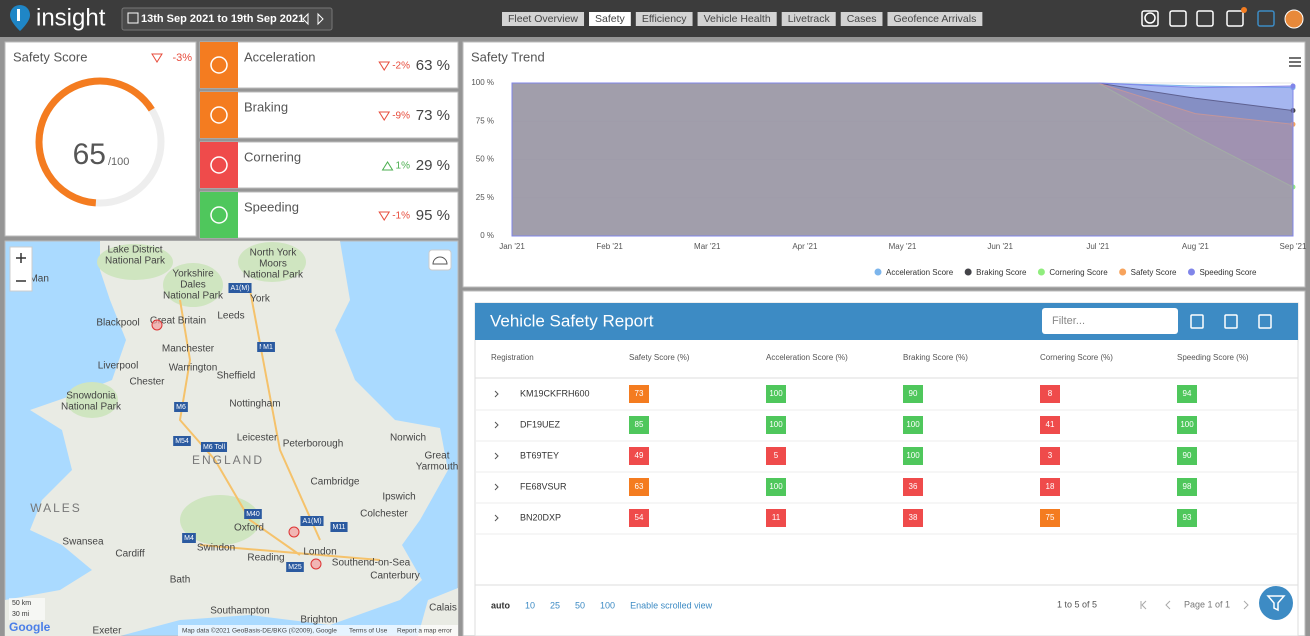  Describe the element at coordinates (398, 497) in the screenshot. I see `map-label: Ipswich` at that location.